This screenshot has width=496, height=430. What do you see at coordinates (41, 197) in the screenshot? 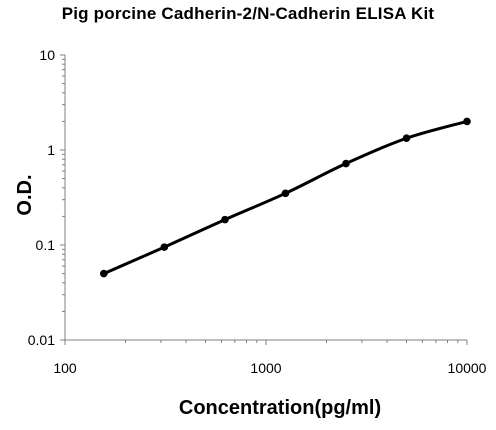
I see `y-tick-labels: 10 1 0.1 0.01` at bounding box center [41, 197].